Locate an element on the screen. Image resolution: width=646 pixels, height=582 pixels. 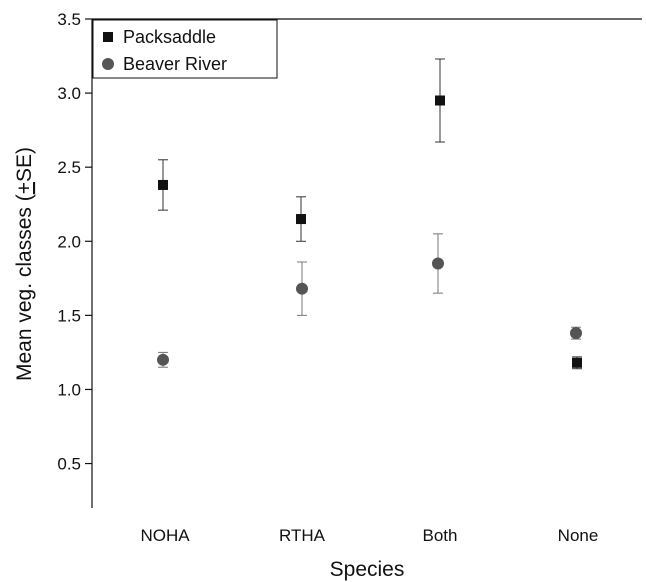
y-tick-label: 1.0 is located at coordinates (69, 389).